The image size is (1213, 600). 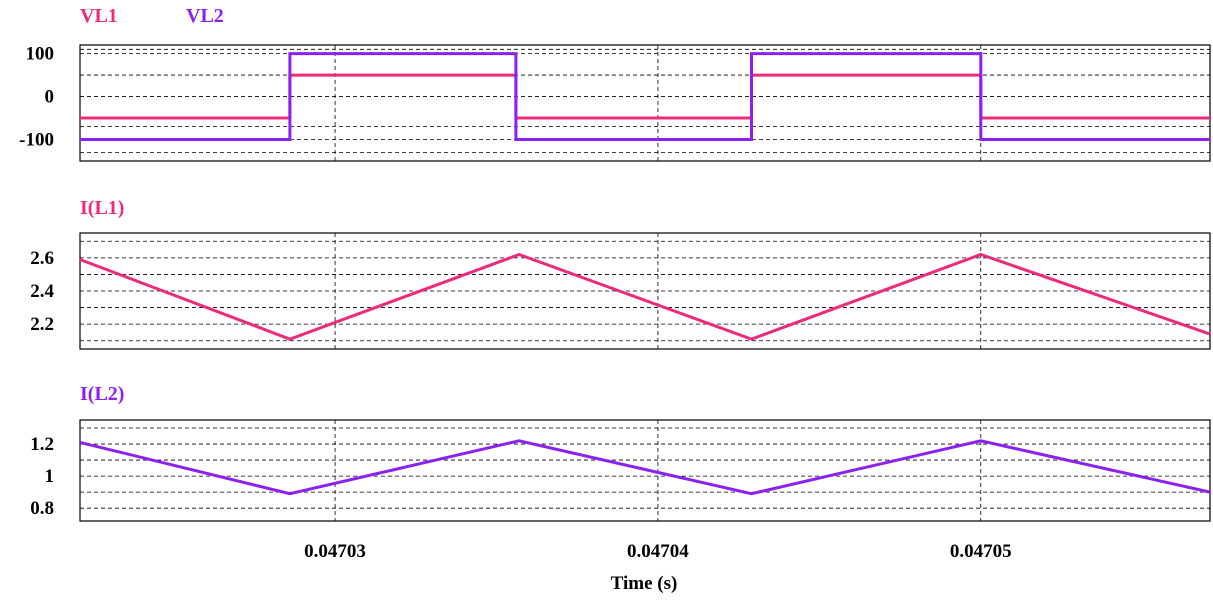 What do you see at coordinates (99, 16) in the screenshot?
I see `legend-vl1: VL1` at bounding box center [99, 16].